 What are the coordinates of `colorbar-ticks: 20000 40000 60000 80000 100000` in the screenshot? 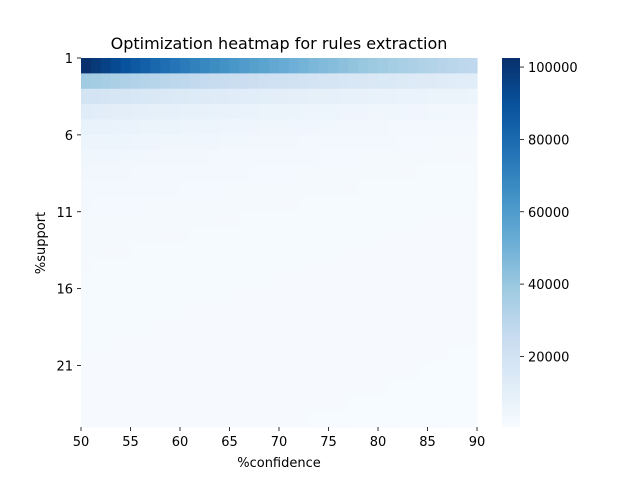 It's located at (549, 213).